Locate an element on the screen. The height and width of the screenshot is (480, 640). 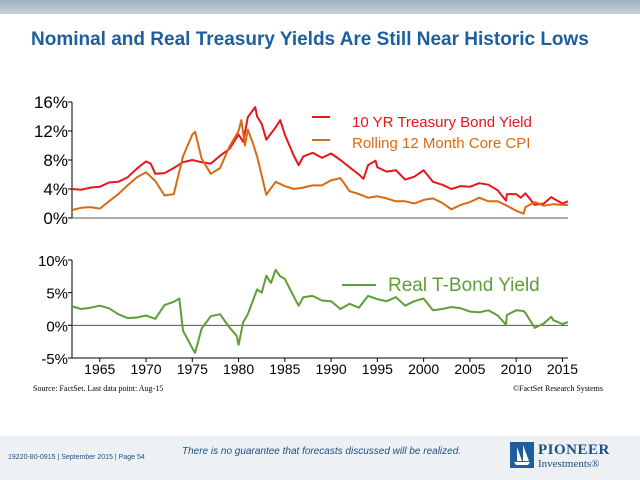
y-tick-label: 5% is located at coordinates (57, 294).